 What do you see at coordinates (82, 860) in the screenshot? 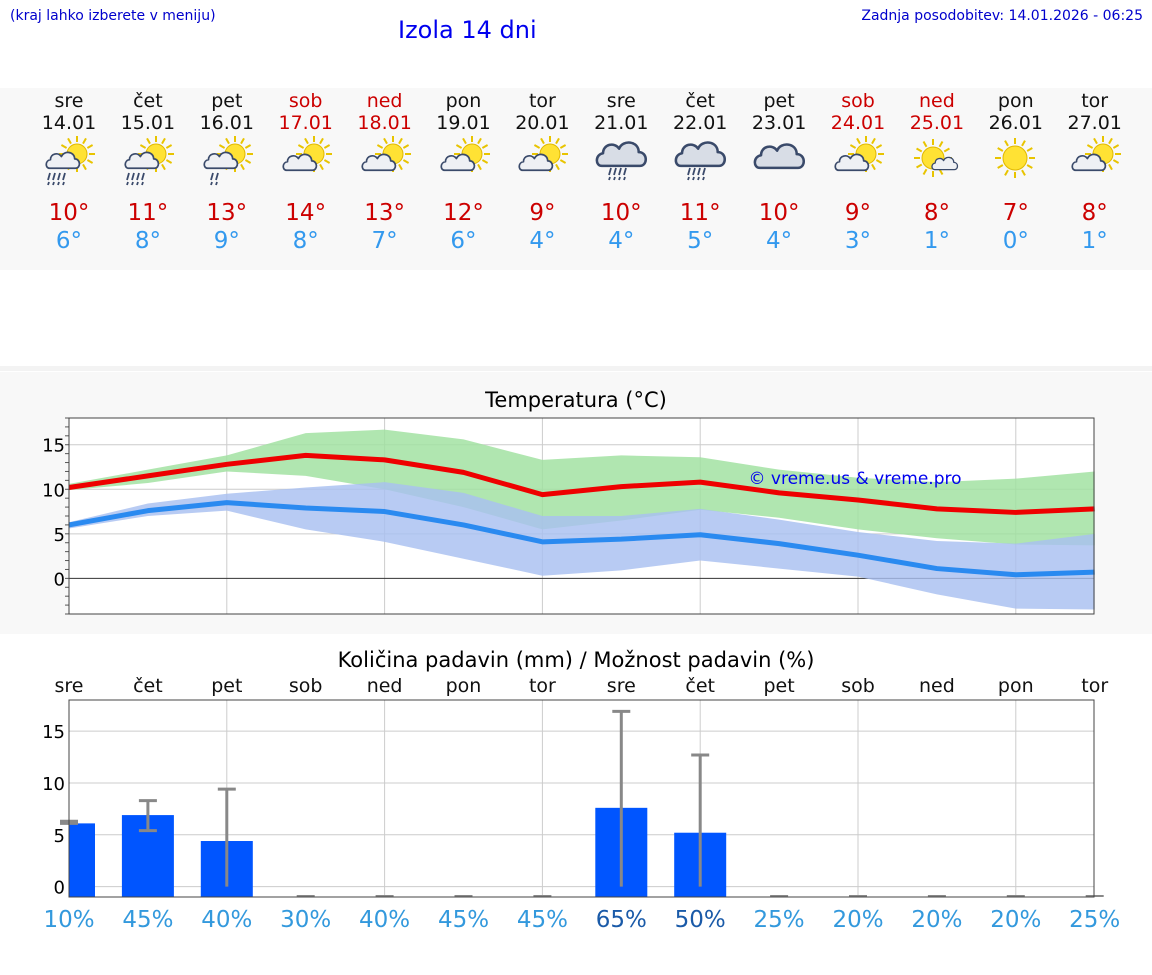
I see `precipitation-bar` at bounding box center [82, 860].